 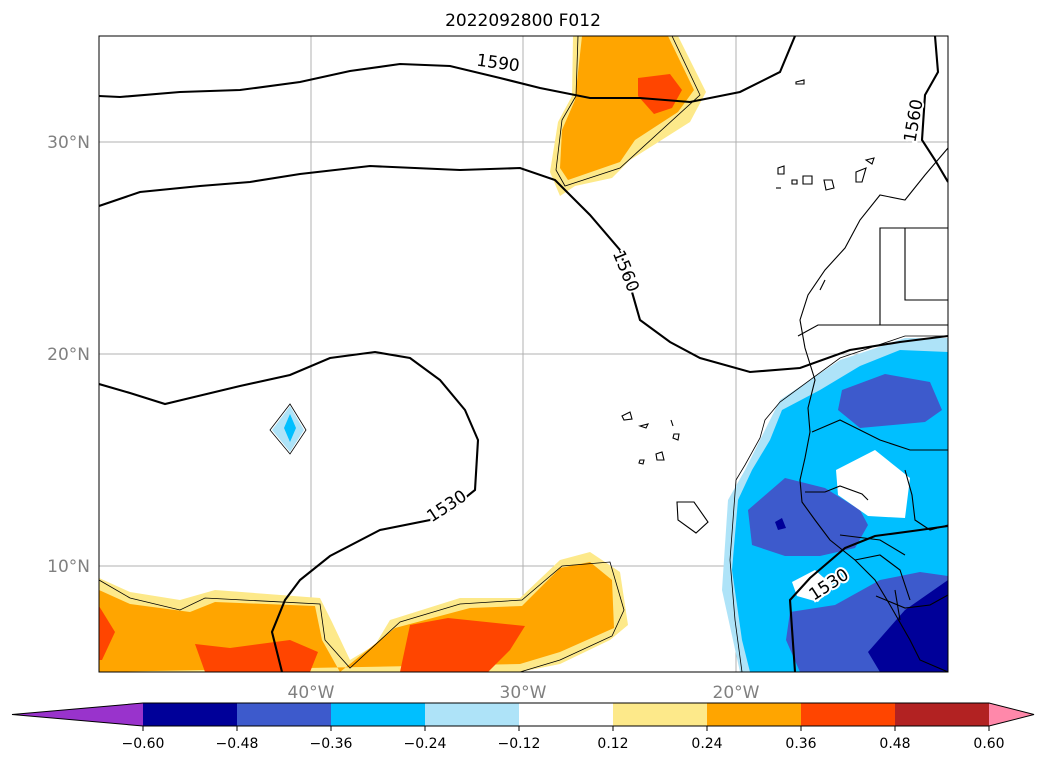 I want to click on lon-label: 20°W, so click(x=736, y=693).